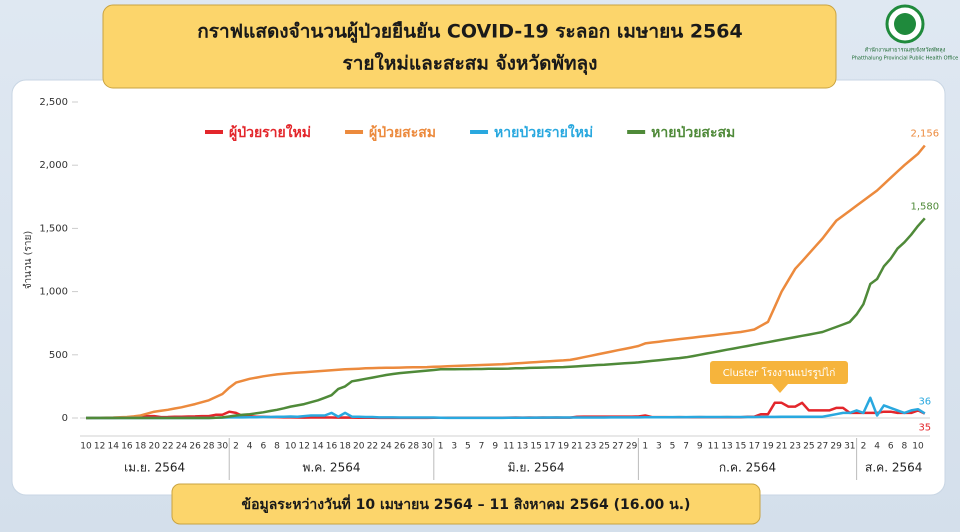  What do you see at coordinates (893, 468) in the screenshot?
I see `x-group-label: ส.ค. 2564` at bounding box center [893, 468].